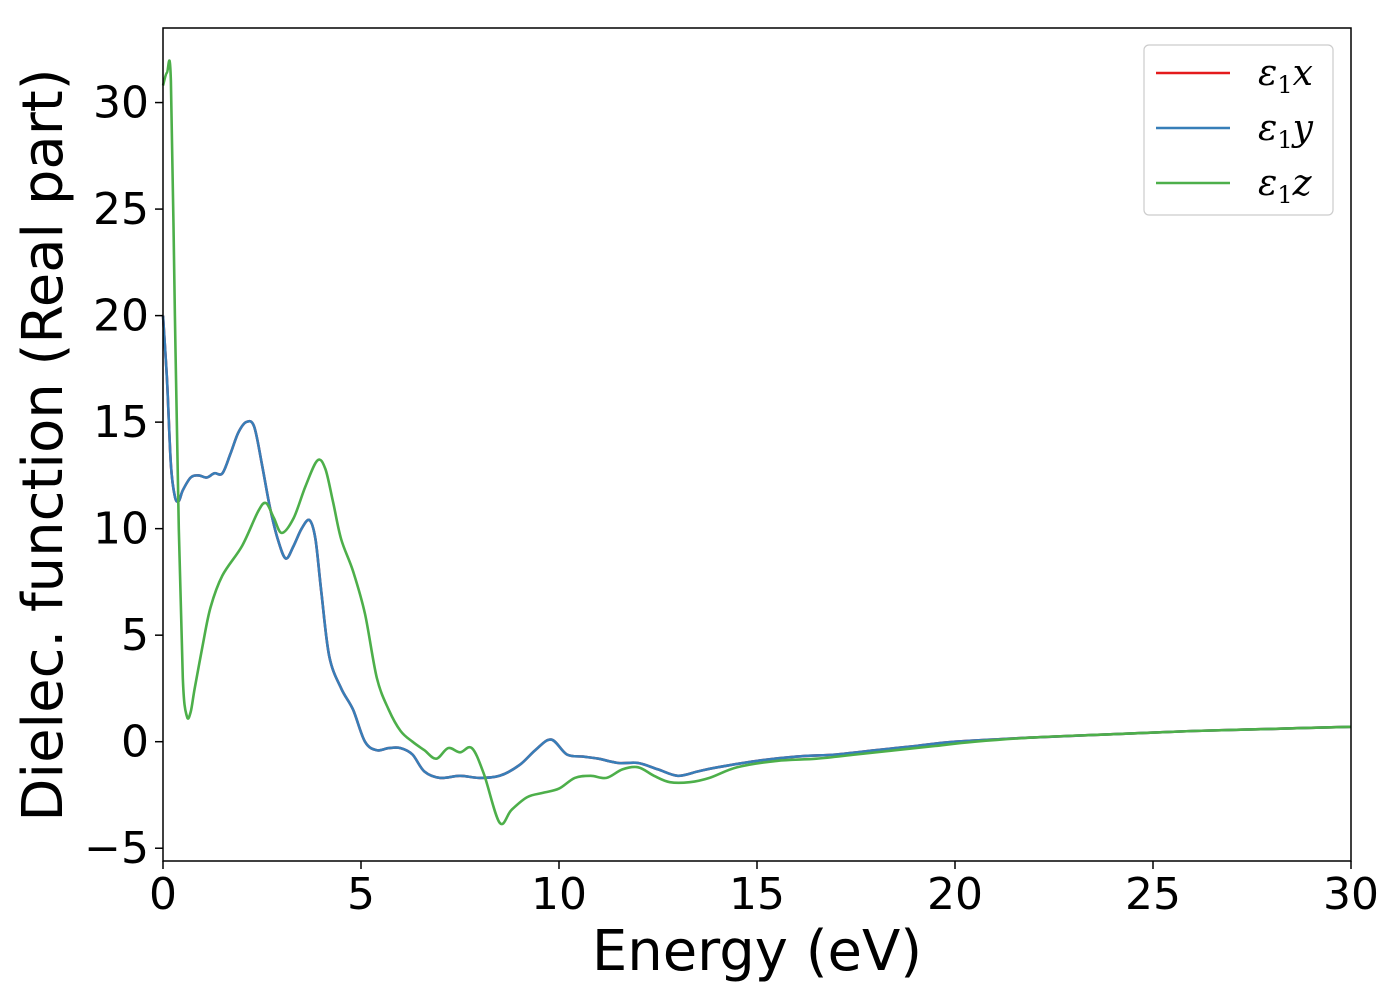 The height and width of the screenshot is (1005, 1400). Describe the element at coordinates (1285, 76) in the screenshot. I see `legend-label: ε1x` at that location.